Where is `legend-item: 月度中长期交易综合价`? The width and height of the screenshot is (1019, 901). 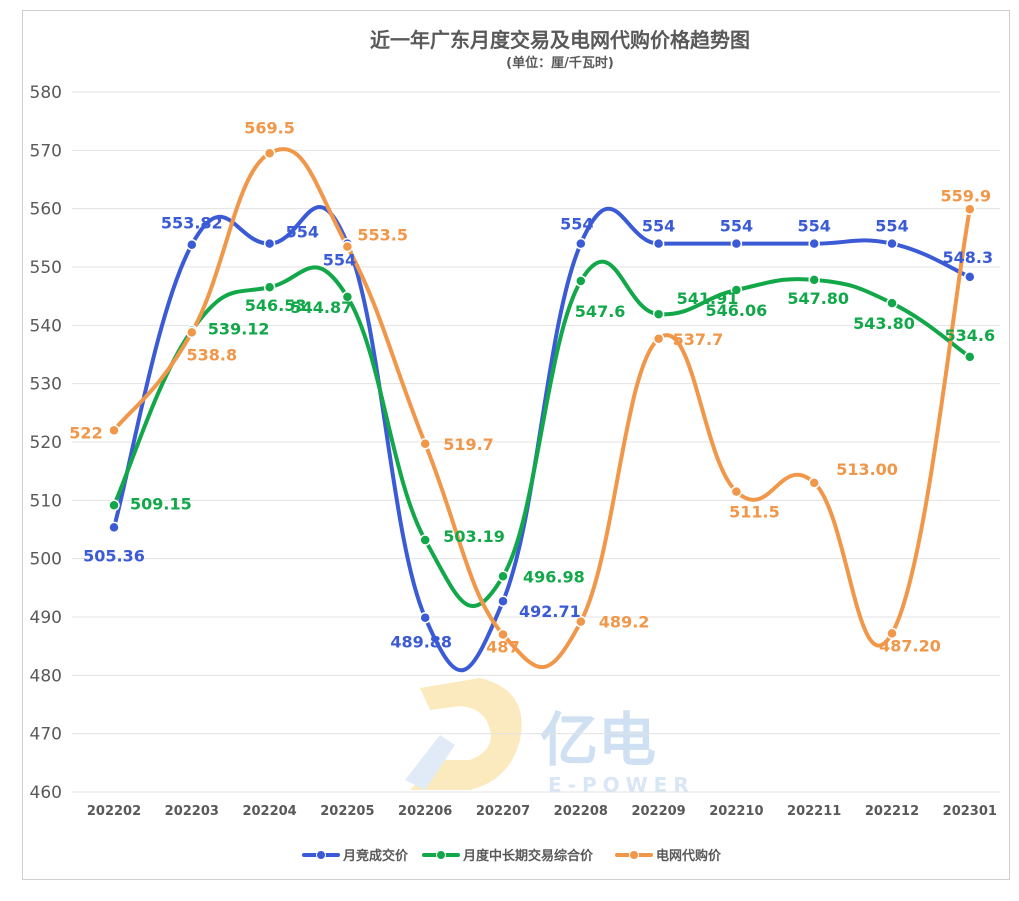
legend-item: 月度中长期交易综合价 is located at coordinates (508, 856).